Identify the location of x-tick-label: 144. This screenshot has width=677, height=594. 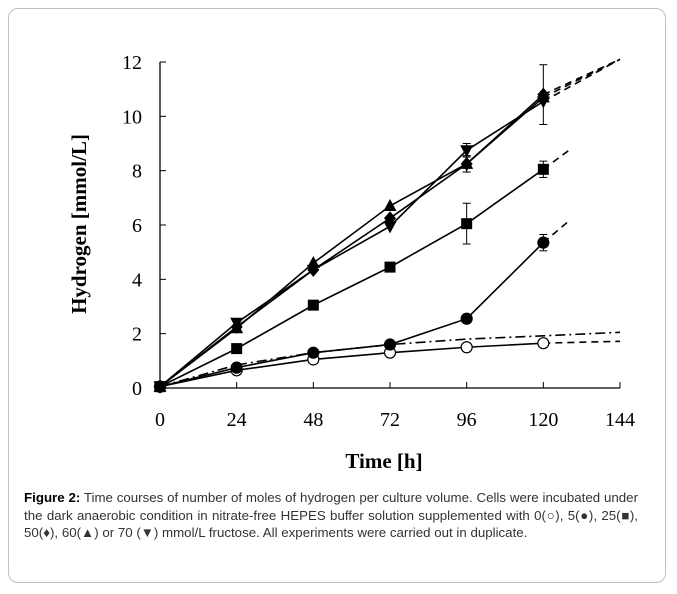
(620, 420).